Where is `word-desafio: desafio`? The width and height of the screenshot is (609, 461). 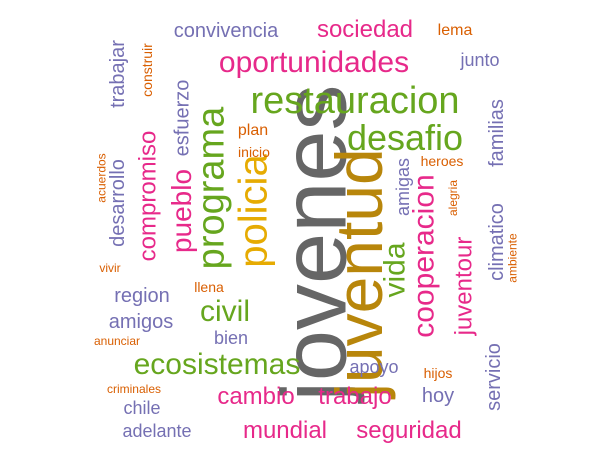 word-desafio: desafio is located at coordinates (405, 137).